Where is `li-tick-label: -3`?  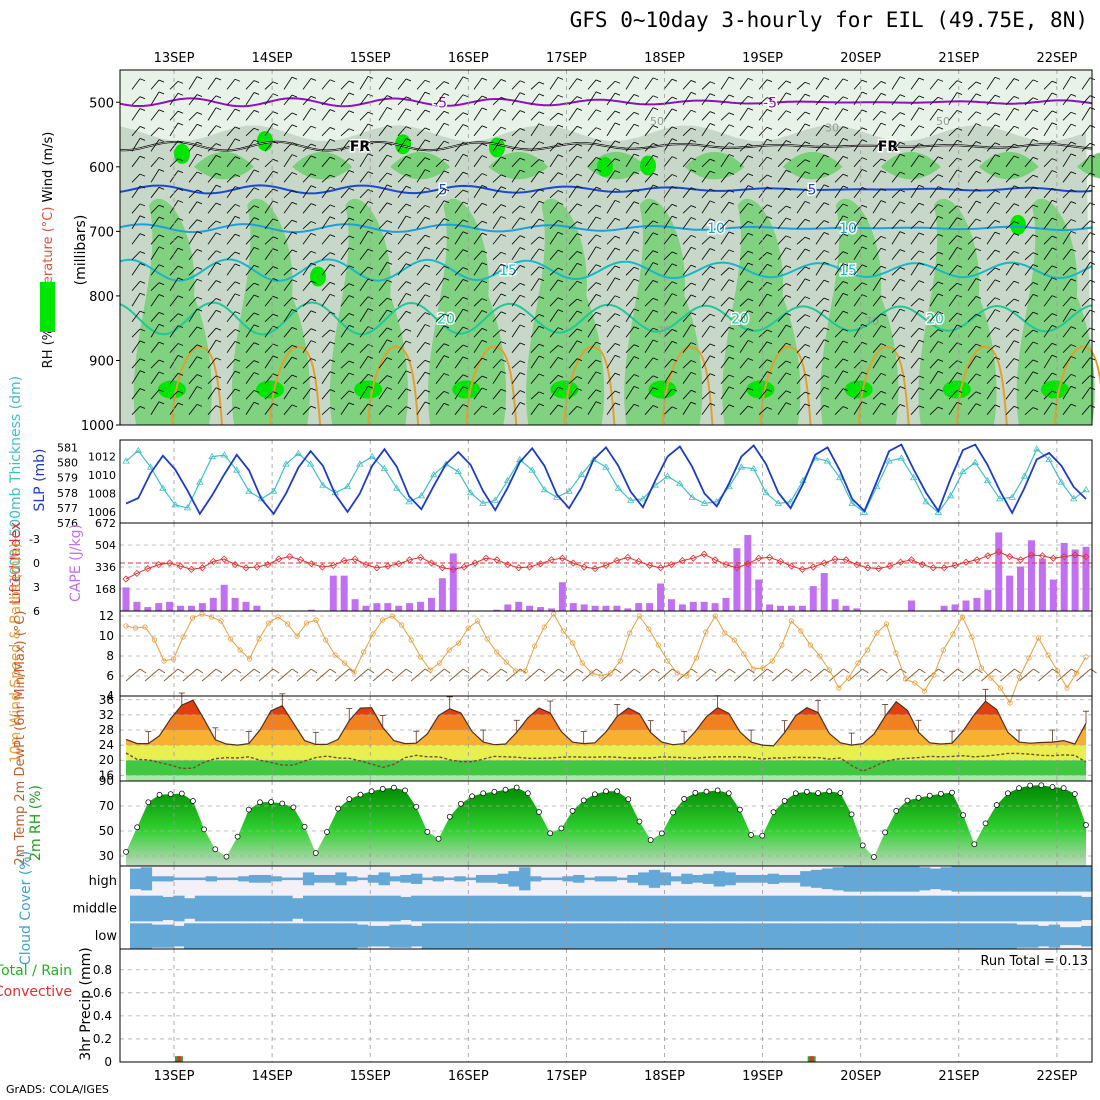
li-tick-label: -3 is located at coordinates (34, 539).